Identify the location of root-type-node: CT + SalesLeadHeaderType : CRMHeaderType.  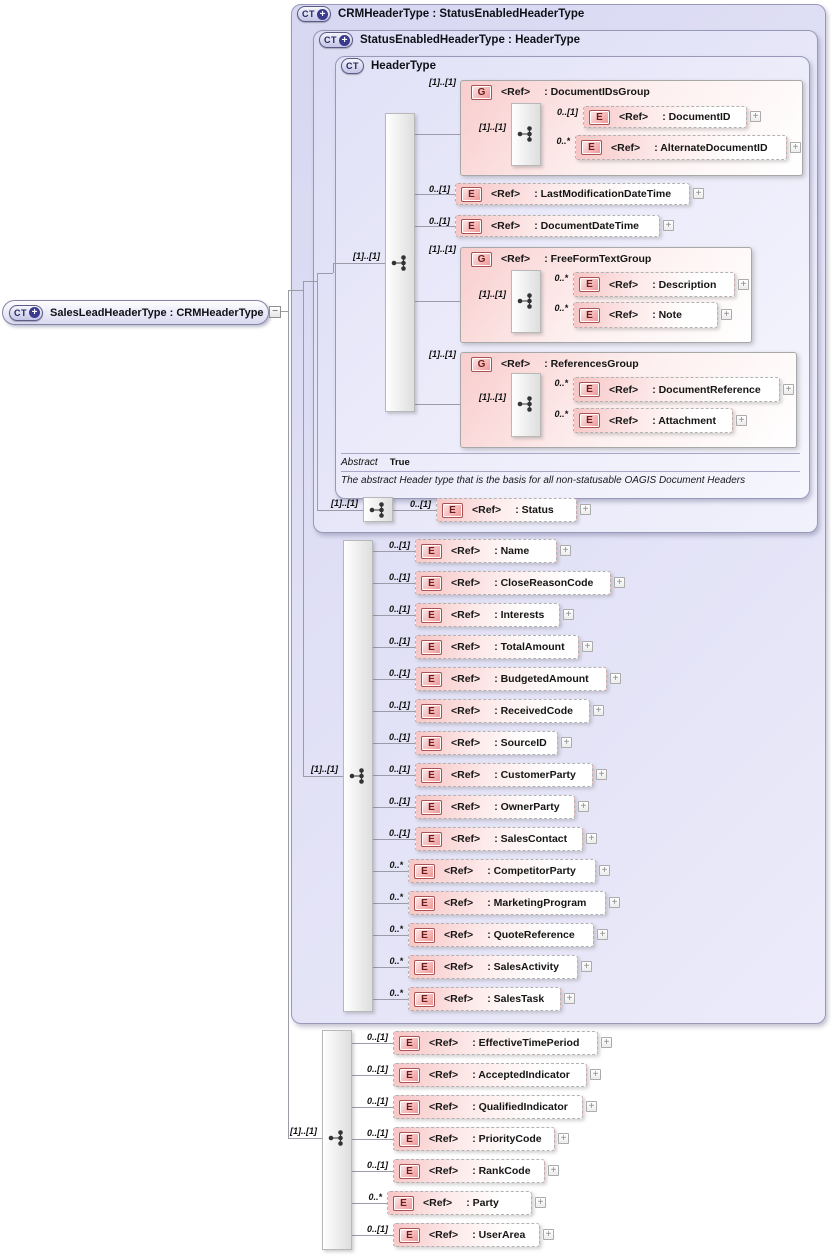
(135, 312).